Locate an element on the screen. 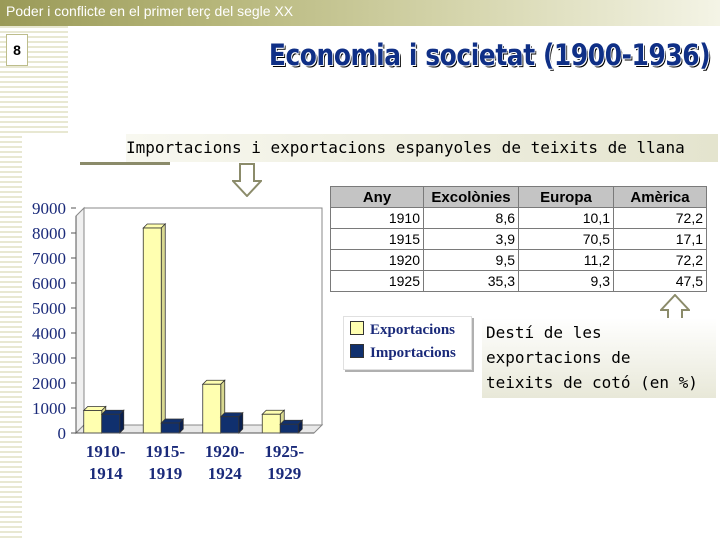  y-tick-label: 2000 is located at coordinates (49, 383).